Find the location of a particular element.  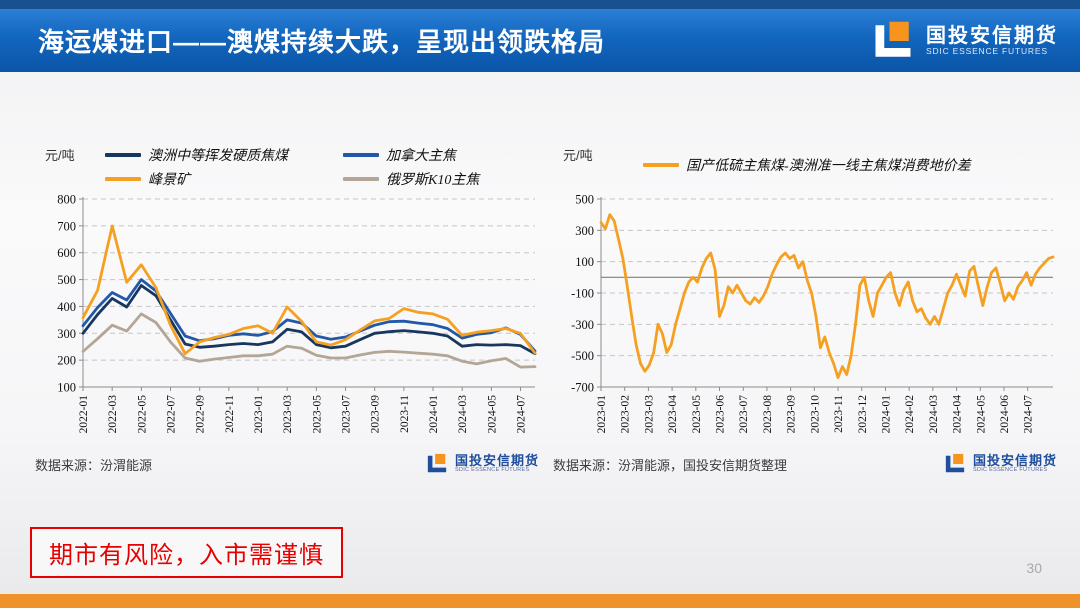

x-tick-label: 2024-06 is located at coordinates (1005, 414).